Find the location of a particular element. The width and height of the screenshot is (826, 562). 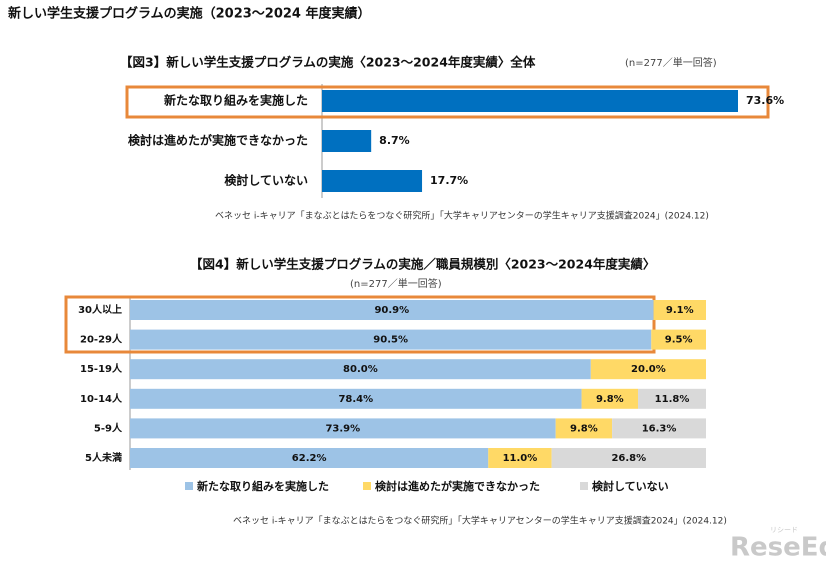

chart-title: 【図4】新しい学生支援プログラムの実施／職員規模別〈2023～2024年度実績〉 is located at coordinates (422, 264).